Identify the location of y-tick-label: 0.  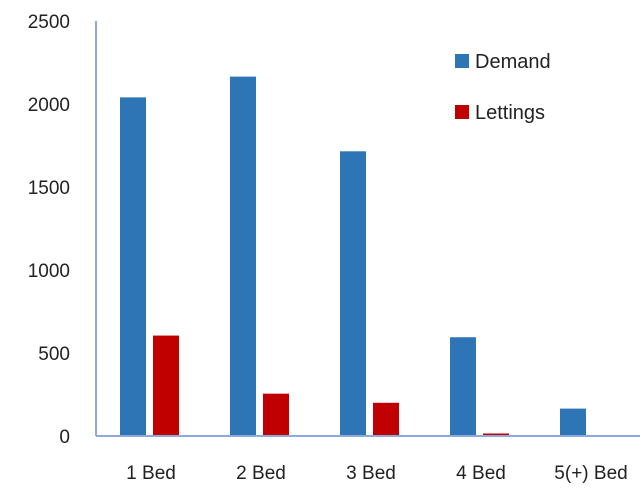
(64, 437).